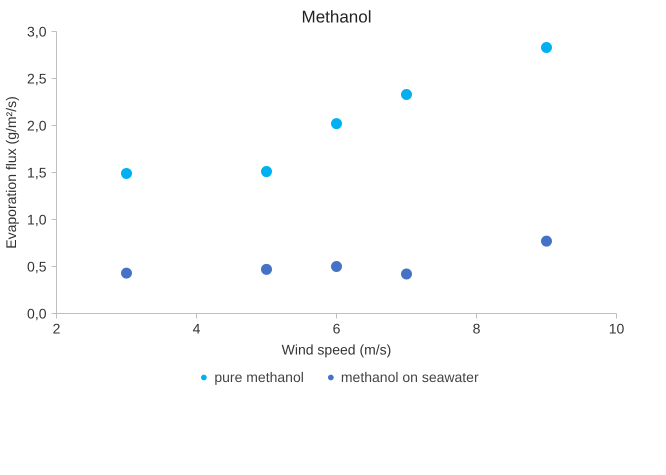 The height and width of the screenshot is (475, 666). I want to click on x-tick-label: 2, so click(56, 328).